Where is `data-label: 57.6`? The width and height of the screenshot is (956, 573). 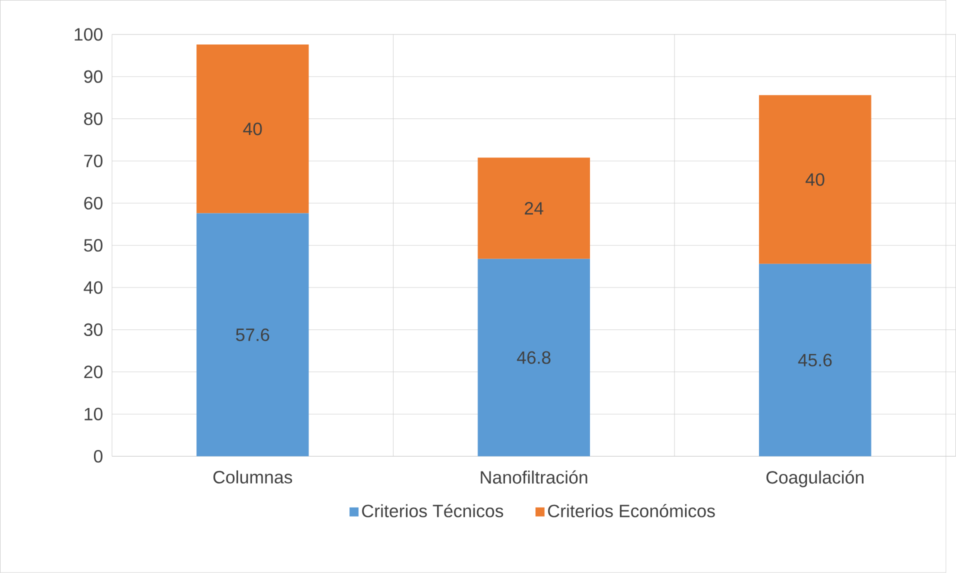 data-label: 57.6 is located at coordinates (253, 335).